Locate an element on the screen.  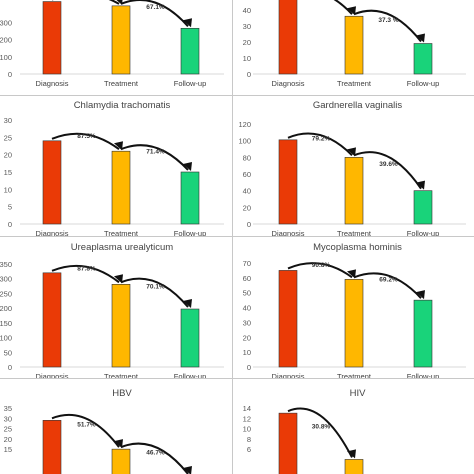
y-tick-label: 8 is located at coordinates (249, 439).